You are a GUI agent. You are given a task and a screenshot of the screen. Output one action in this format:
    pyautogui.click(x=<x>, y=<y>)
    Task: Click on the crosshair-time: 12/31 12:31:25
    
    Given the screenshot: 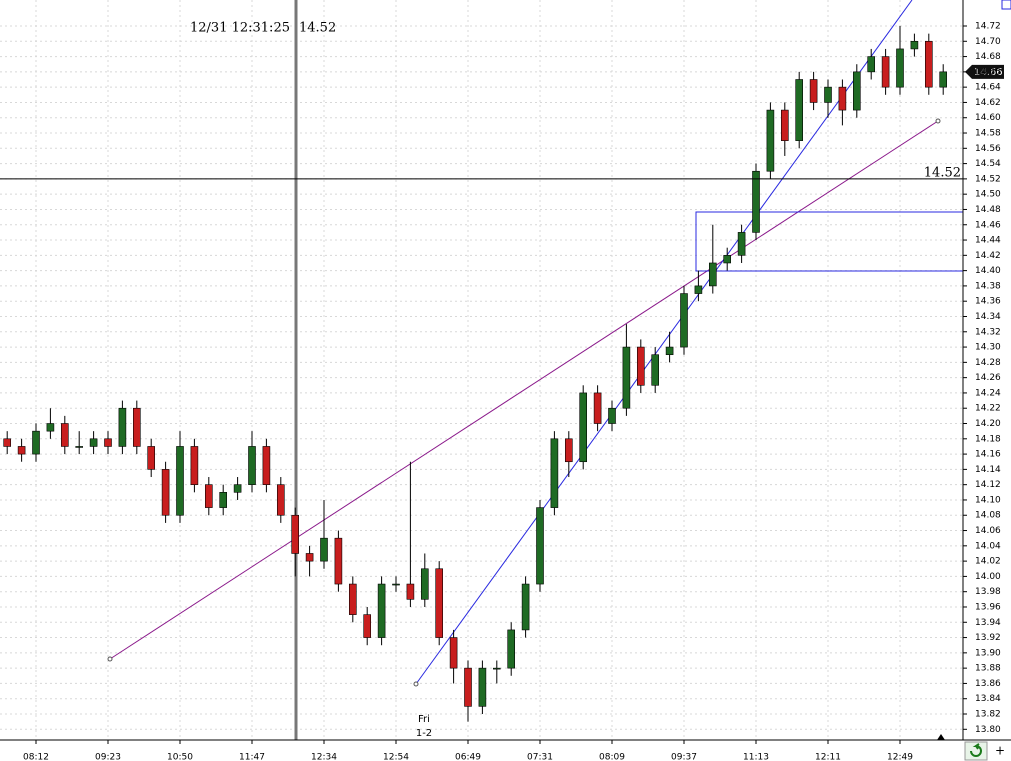 What is the action you would take?
    pyautogui.click(x=240, y=28)
    